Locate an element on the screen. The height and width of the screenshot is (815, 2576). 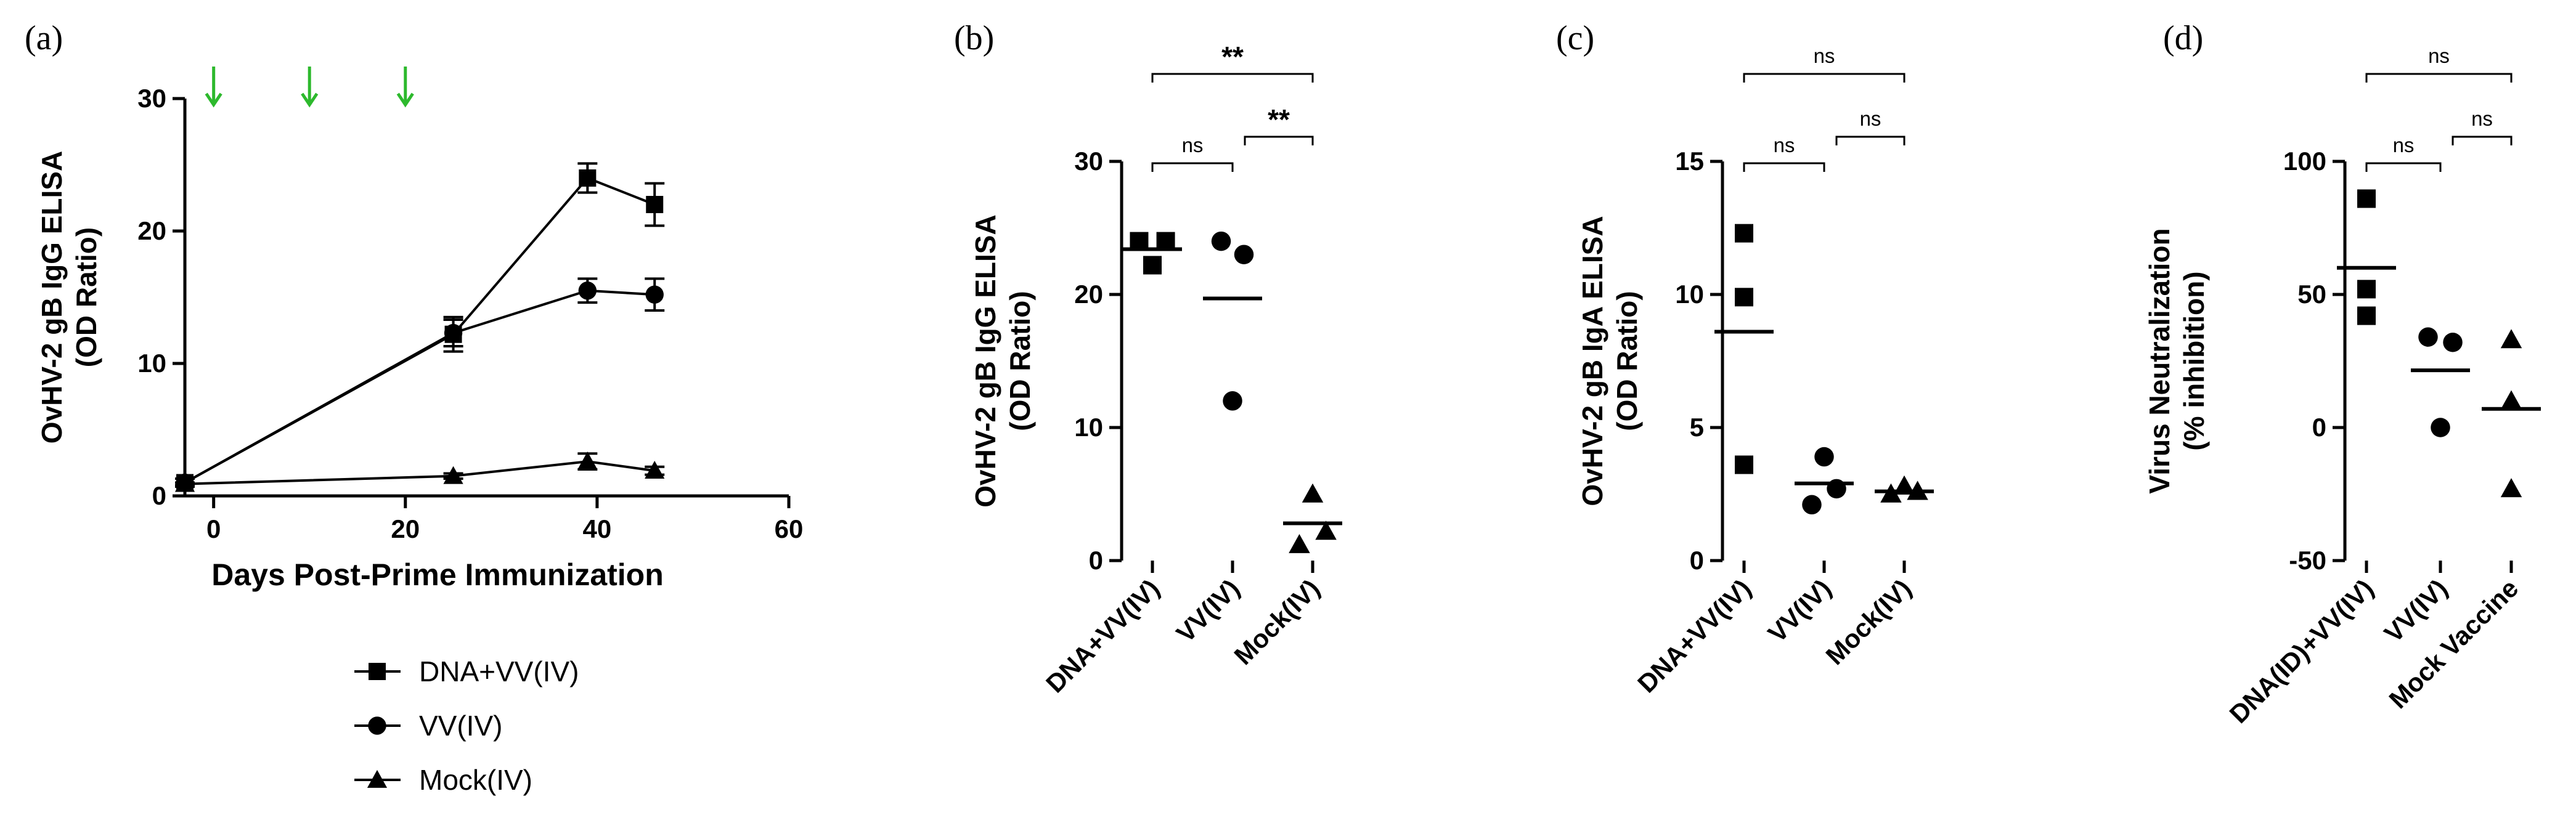
legend-label: DNA+VV(IV) is located at coordinates (499, 671).